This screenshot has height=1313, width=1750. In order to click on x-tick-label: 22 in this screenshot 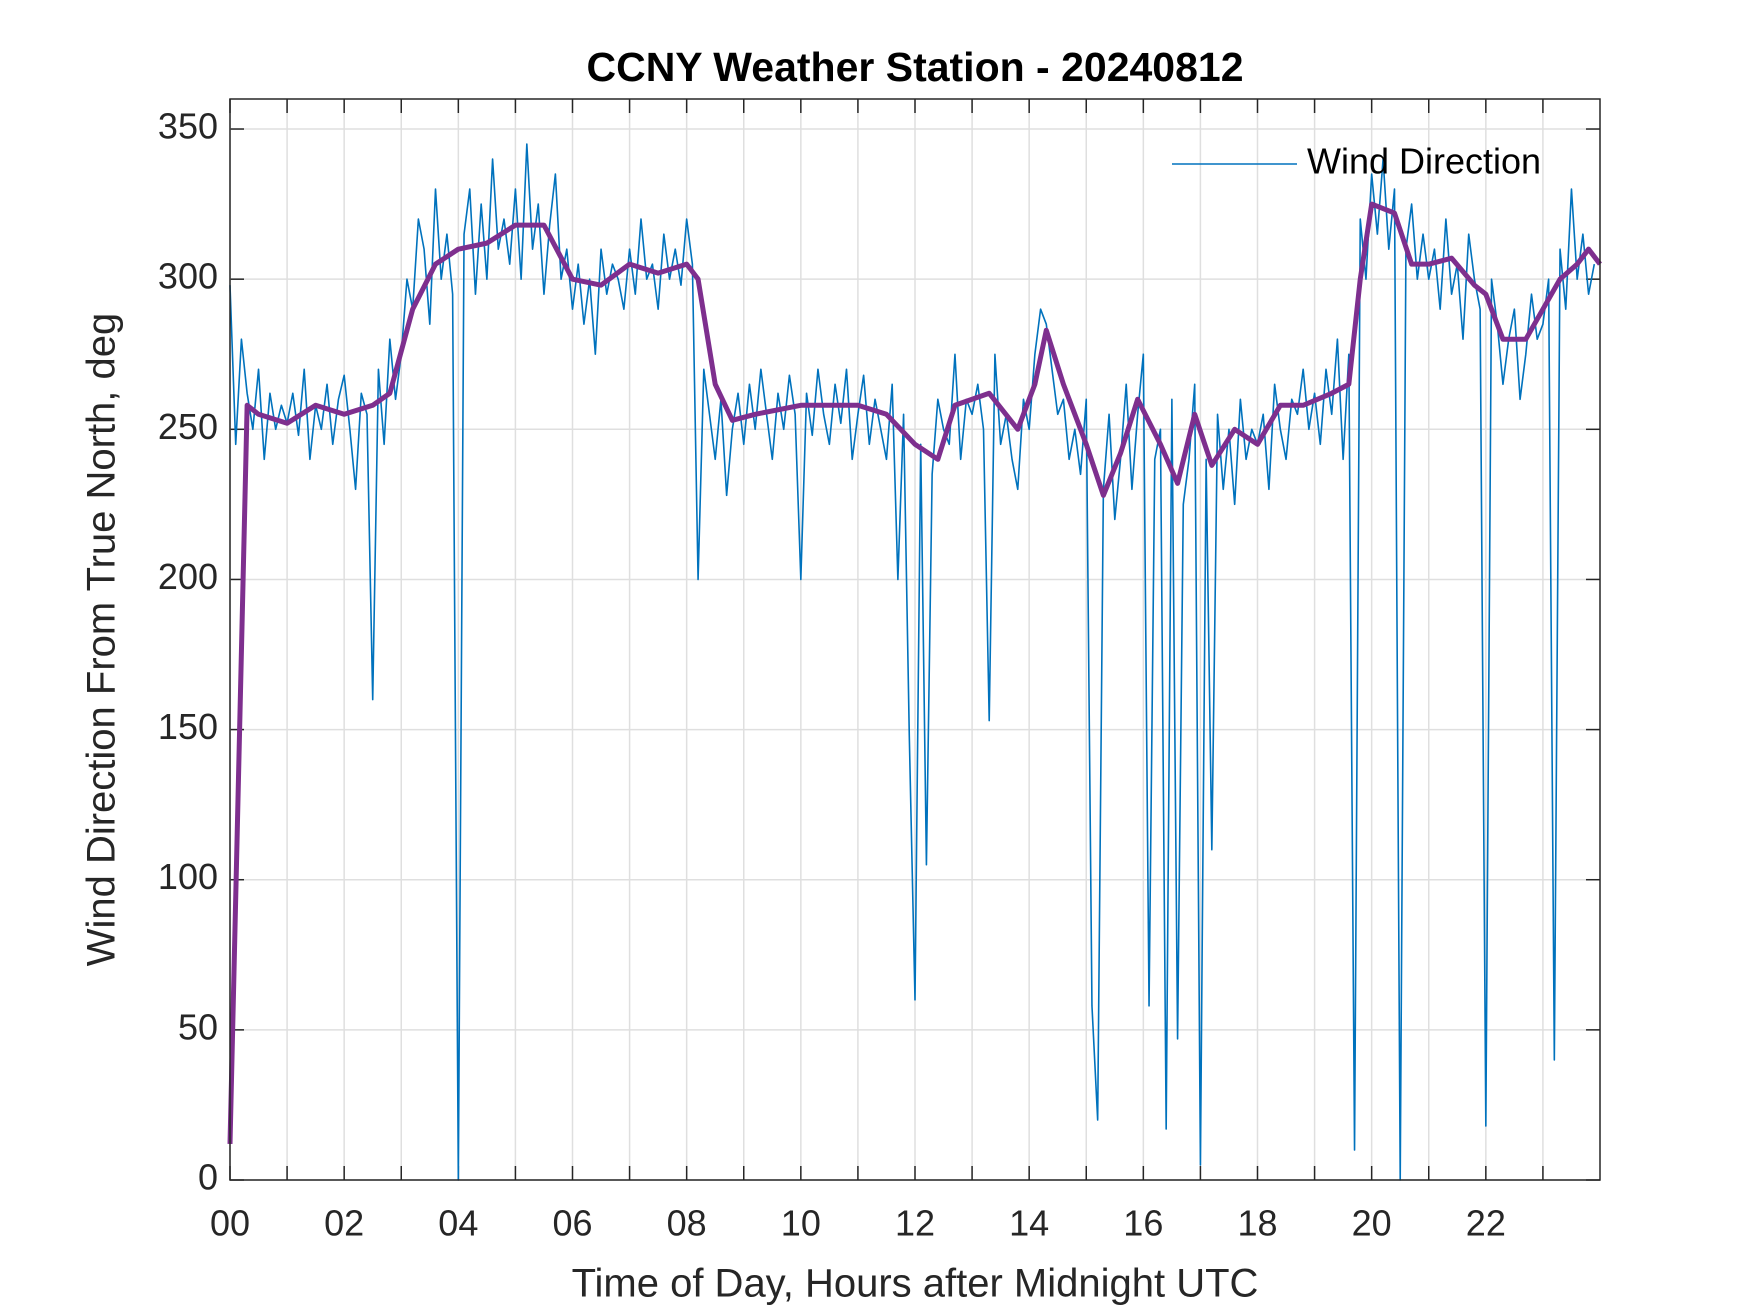, I will do `click(1486, 1223)`.